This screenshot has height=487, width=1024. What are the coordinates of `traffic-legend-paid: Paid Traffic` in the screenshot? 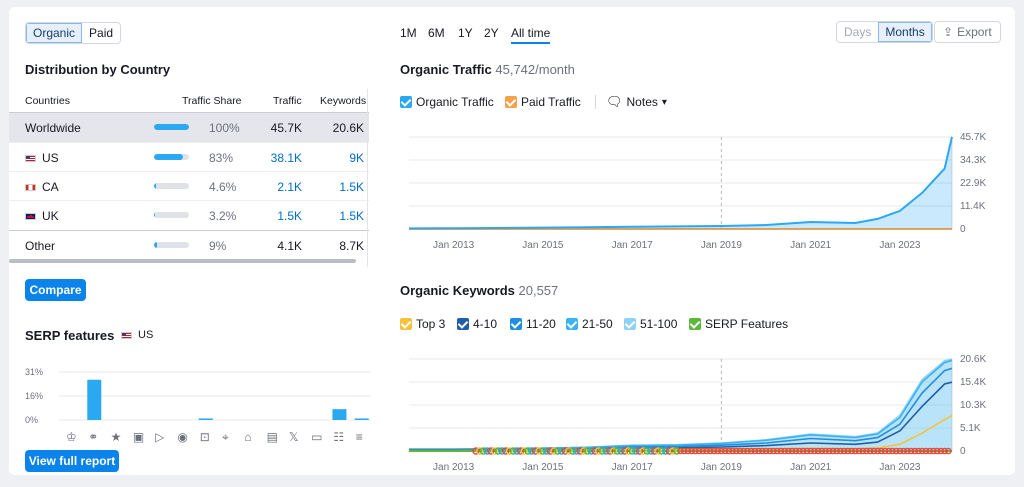 It's located at (543, 102).